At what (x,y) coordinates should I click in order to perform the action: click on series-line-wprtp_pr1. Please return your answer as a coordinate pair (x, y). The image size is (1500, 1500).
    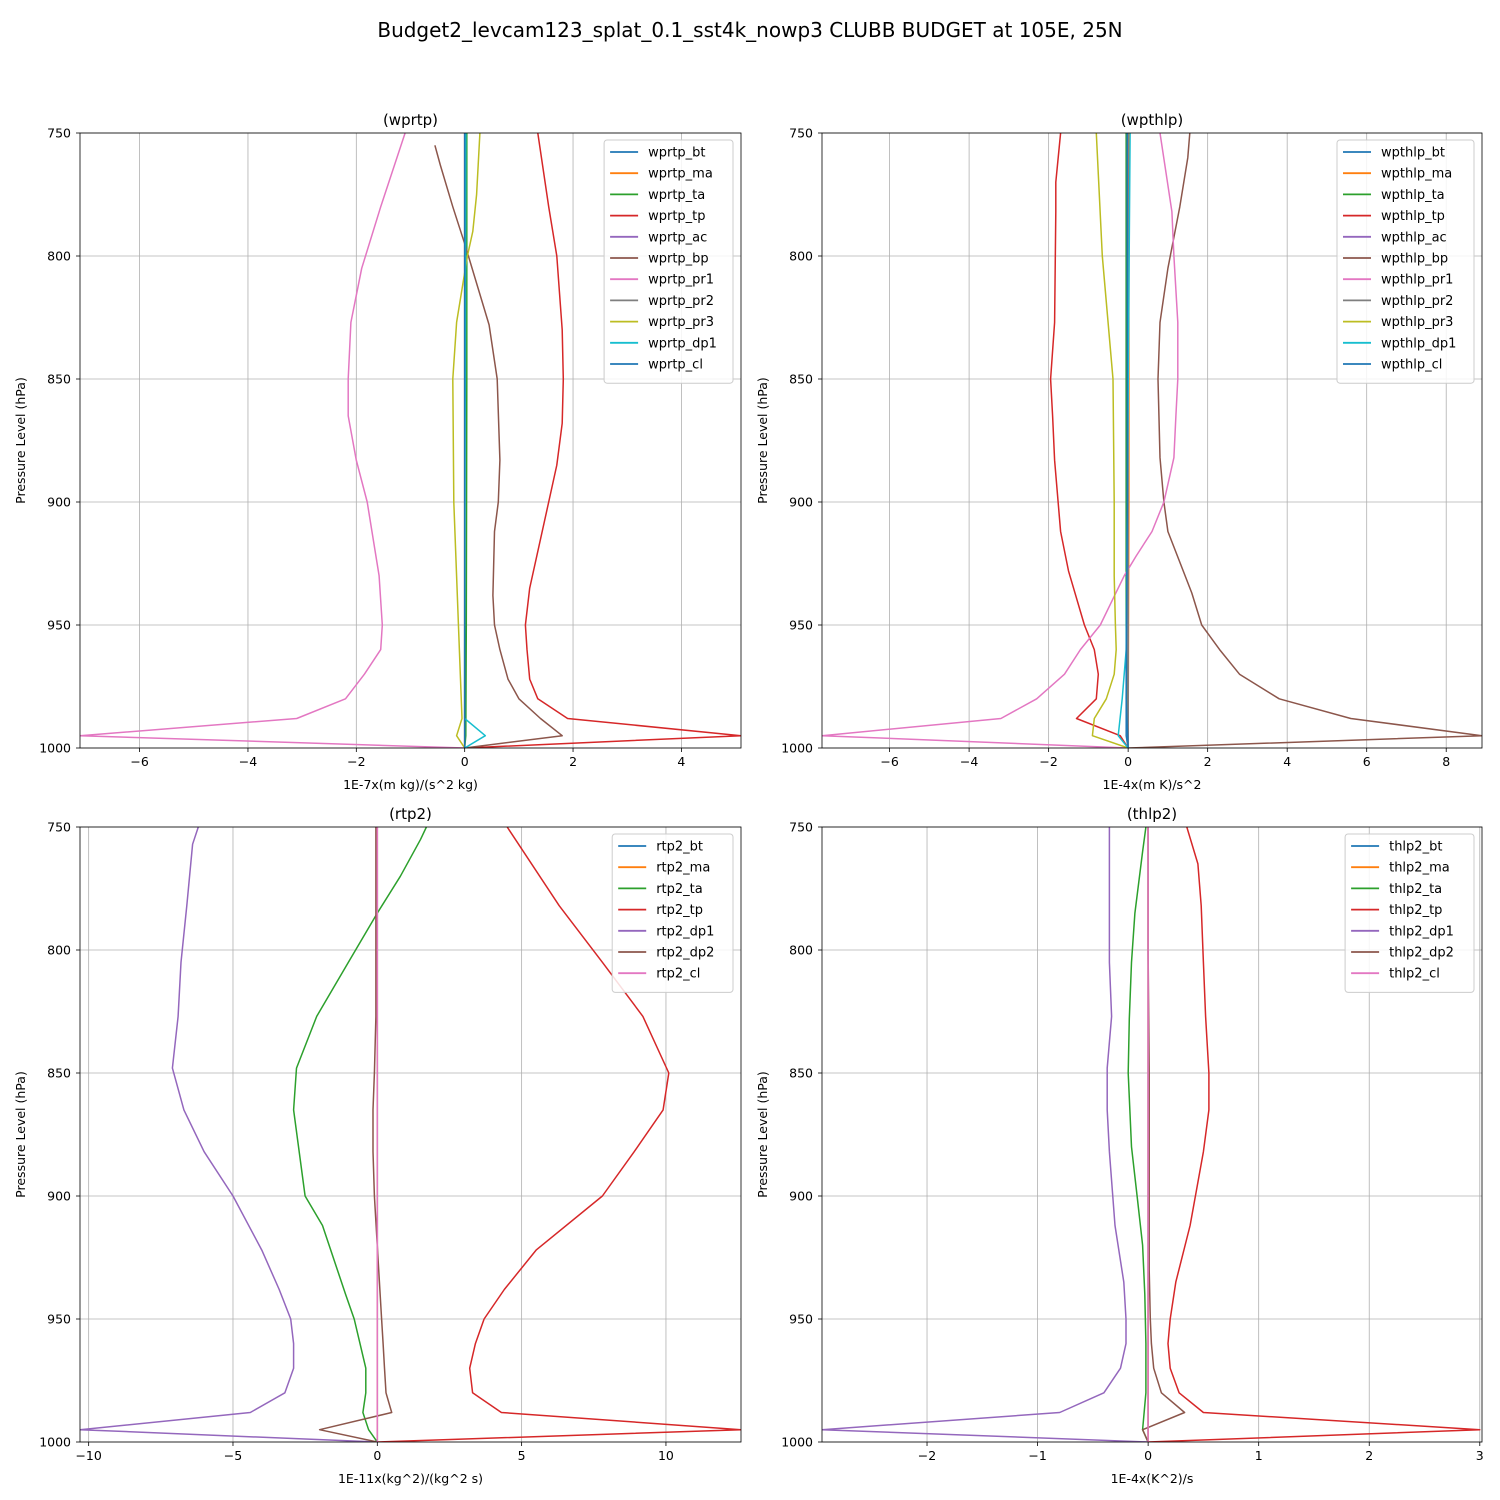
    Looking at the image, I should click on (272, 440).